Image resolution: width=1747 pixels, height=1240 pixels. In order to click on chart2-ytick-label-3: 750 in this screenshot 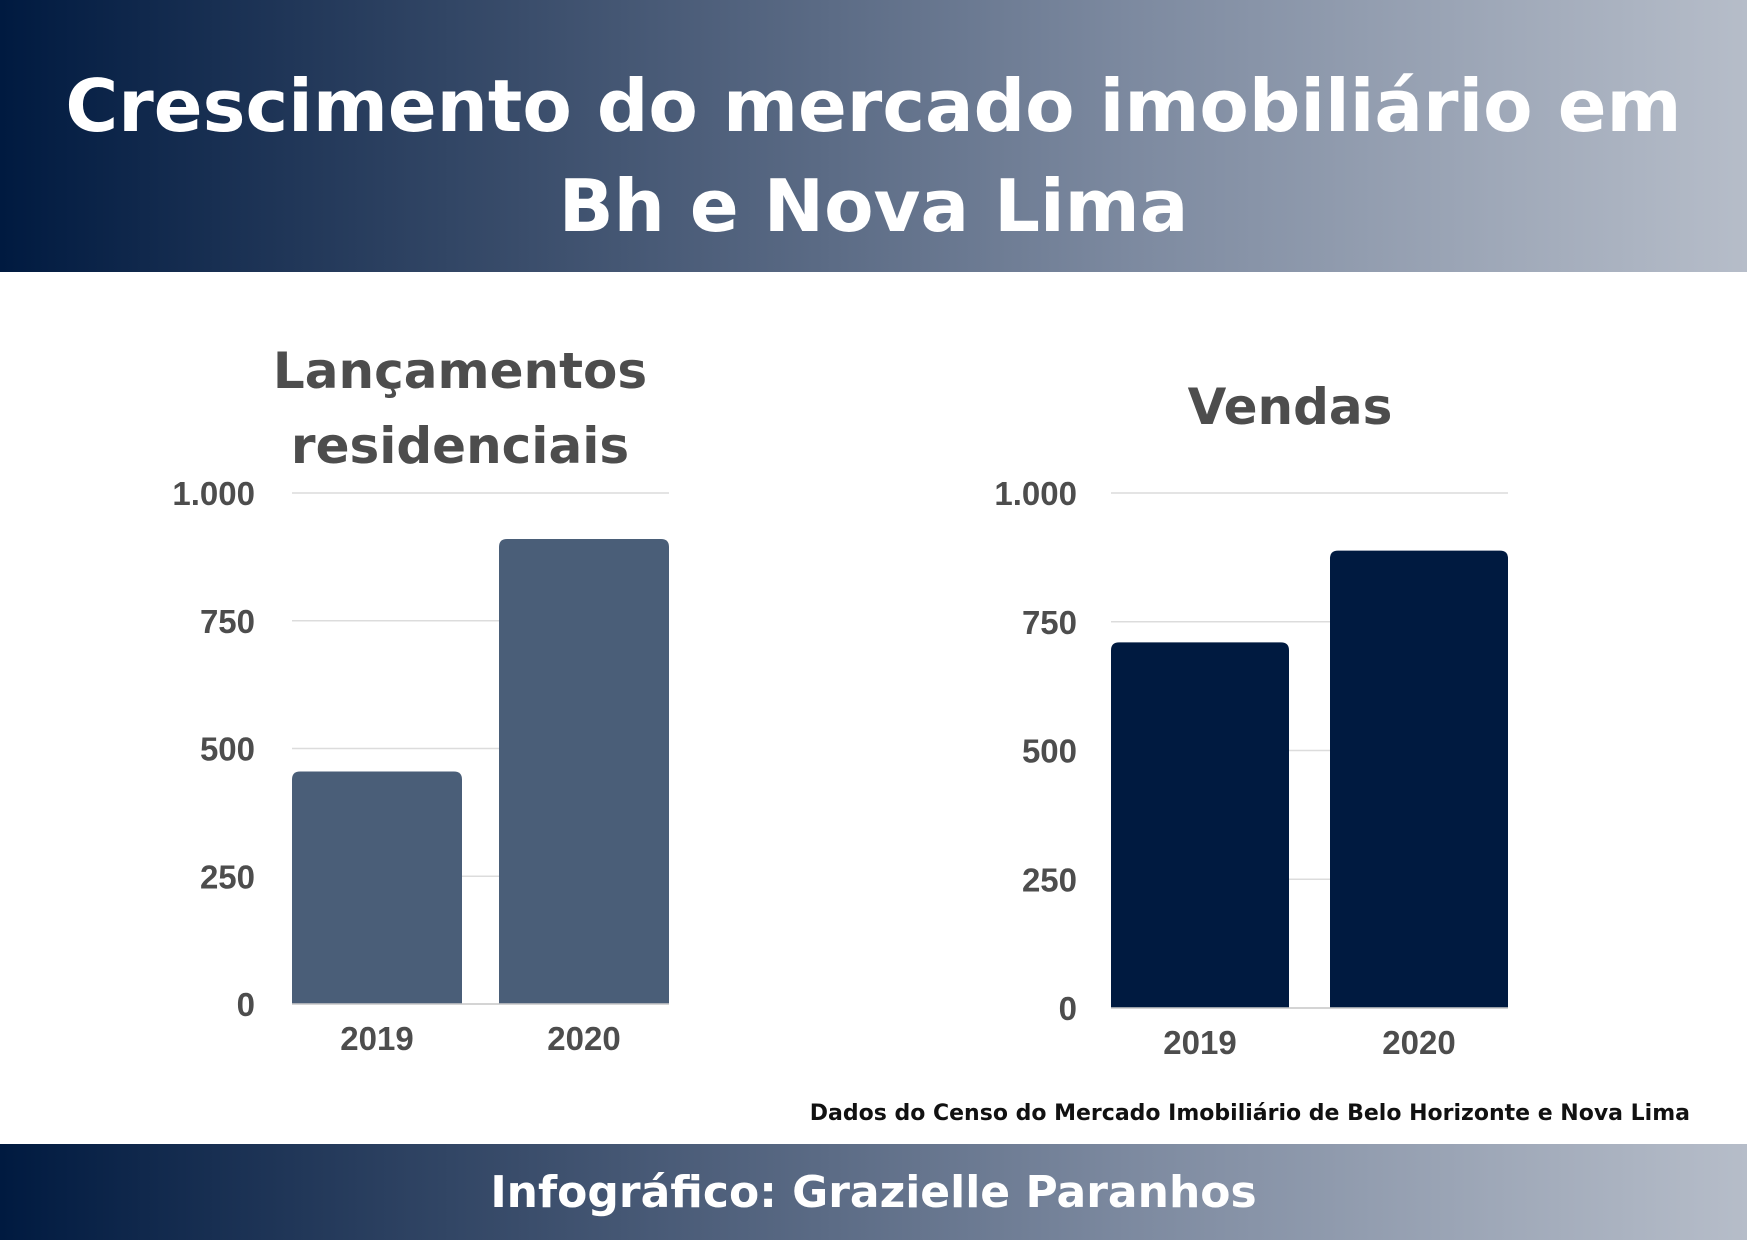, I will do `click(1049, 622)`.